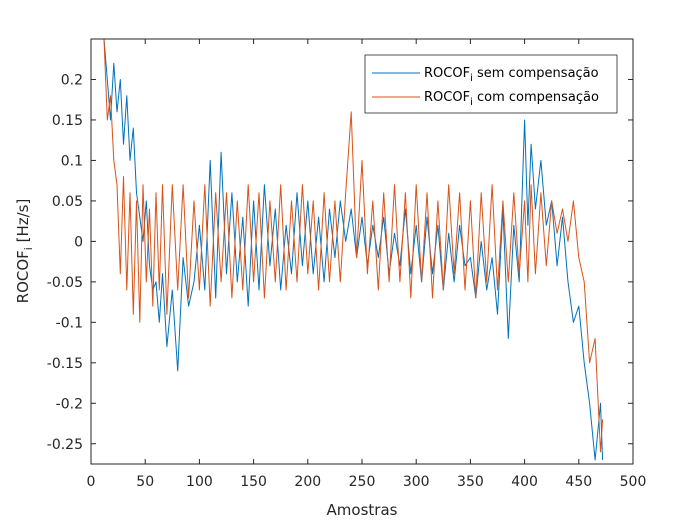 The width and height of the screenshot is (700, 525). I want to click on y-axis-title-rest: [Hz/s], so click(23, 223).